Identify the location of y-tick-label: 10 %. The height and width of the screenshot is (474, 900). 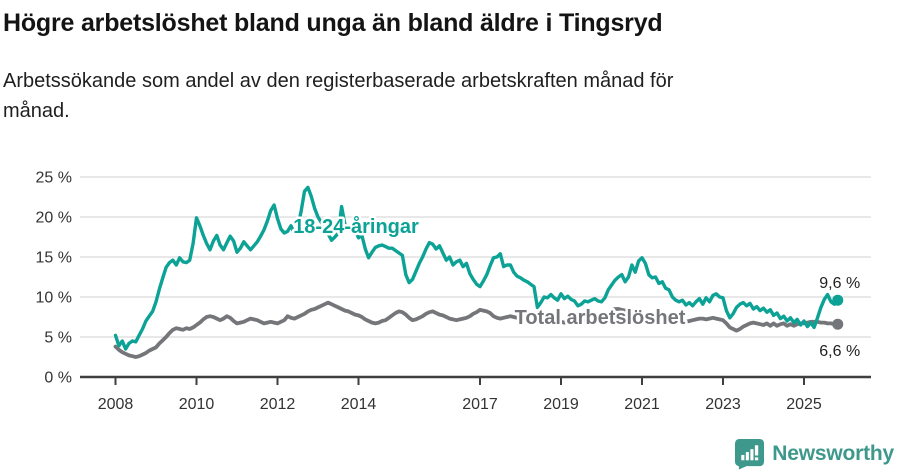
(54, 298).